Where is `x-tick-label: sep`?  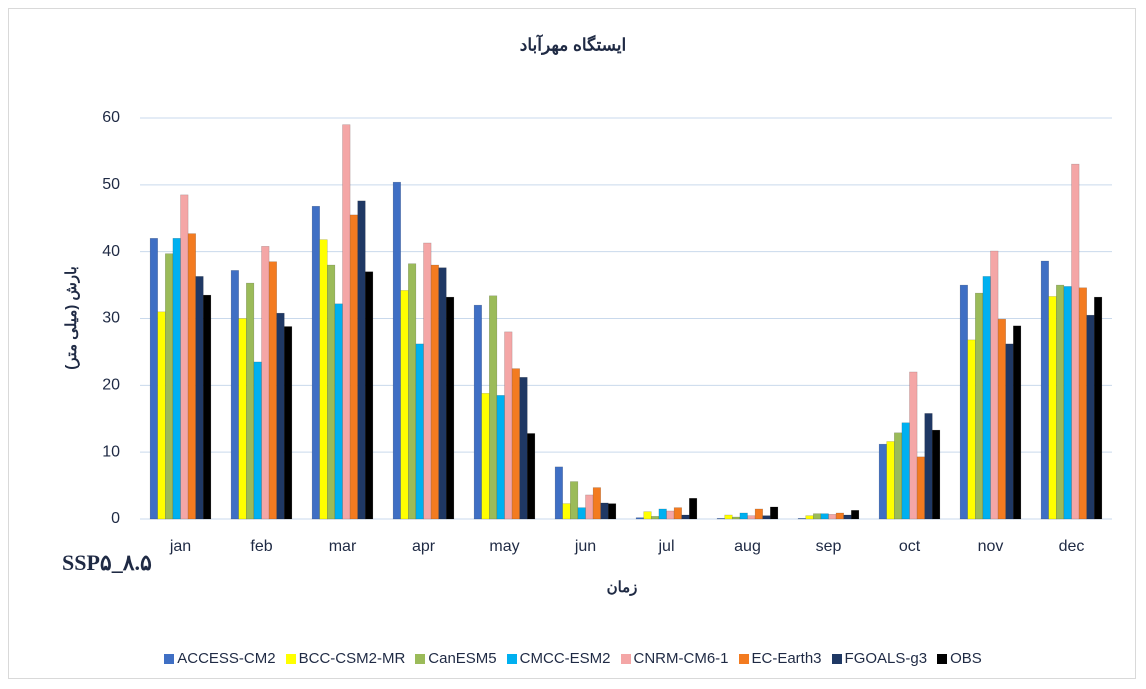 x-tick-label: sep is located at coordinates (829, 546).